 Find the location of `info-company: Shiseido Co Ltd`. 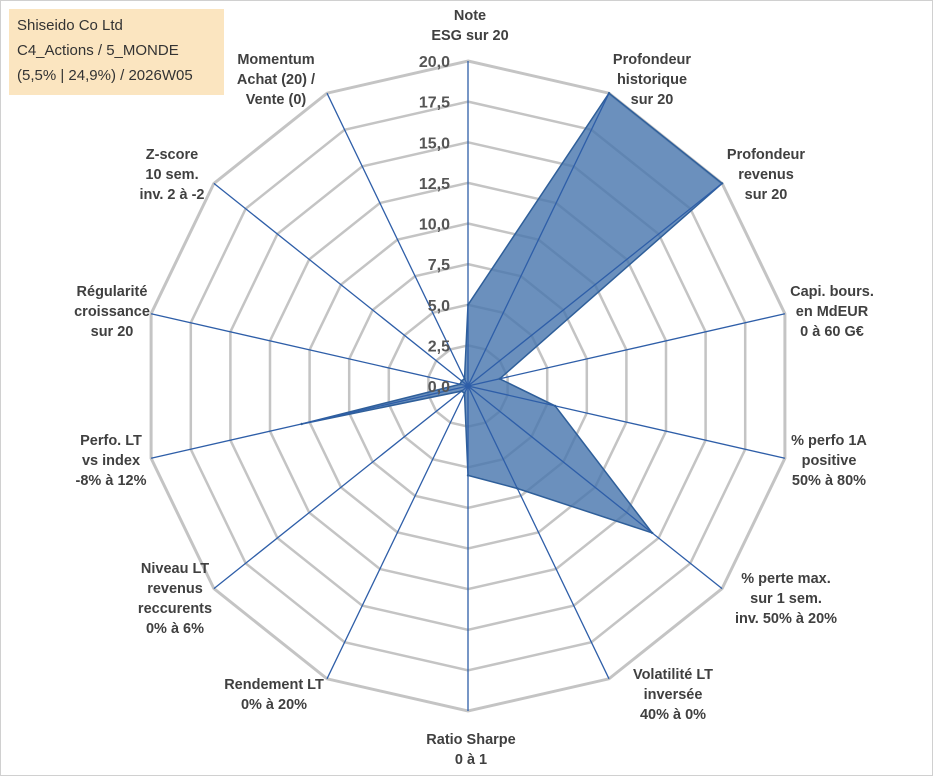

info-company: Shiseido Co Ltd is located at coordinates (70, 25).